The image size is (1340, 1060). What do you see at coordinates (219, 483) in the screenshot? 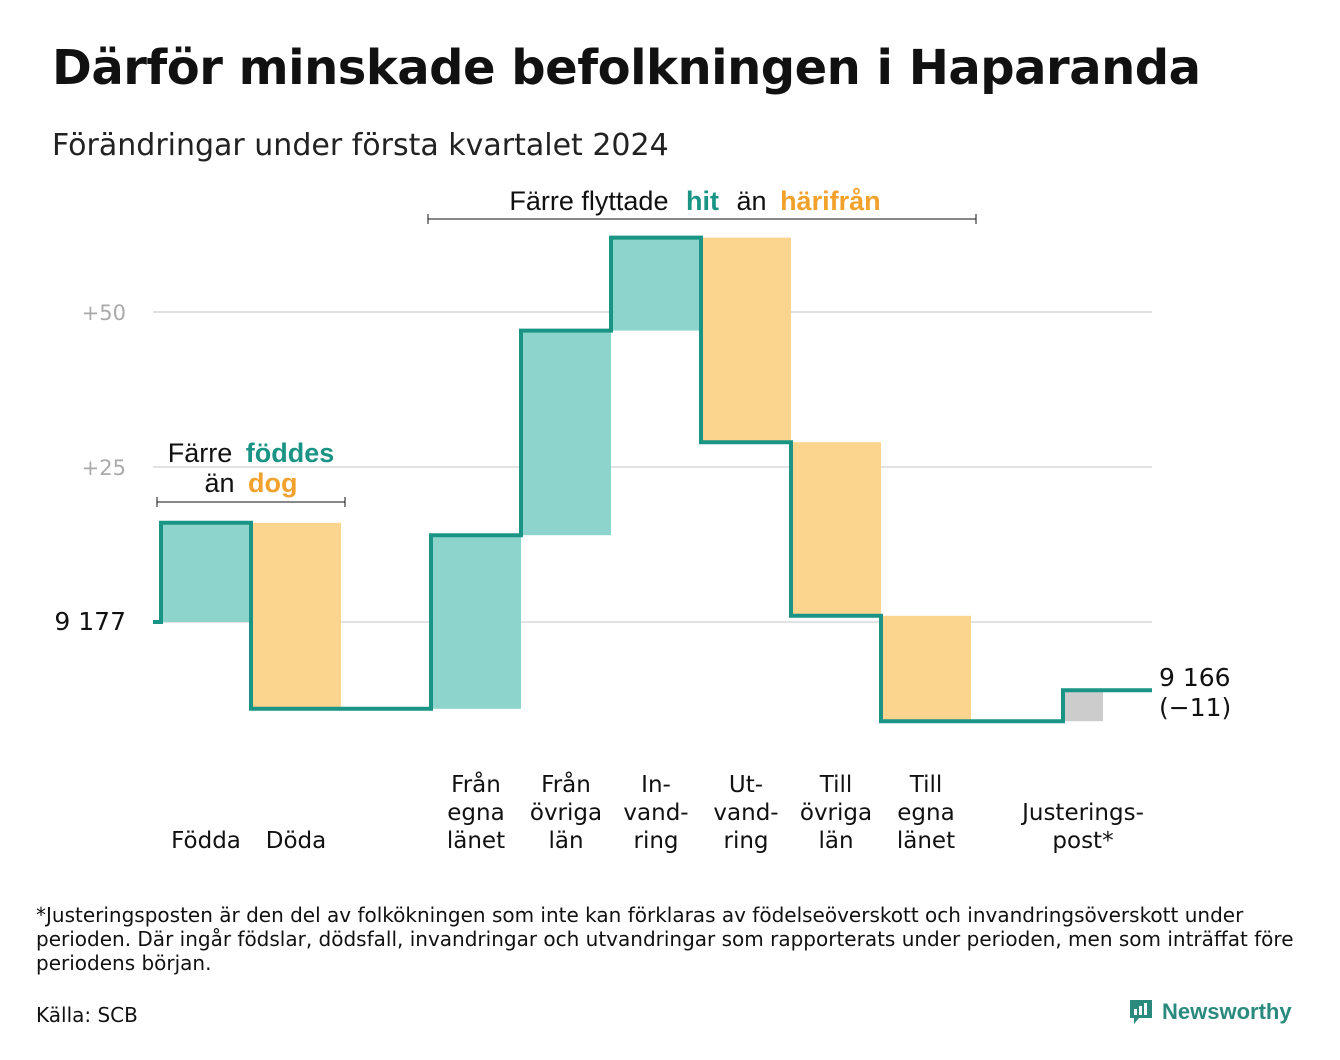
I see `births-anno-pre2: än` at bounding box center [219, 483].